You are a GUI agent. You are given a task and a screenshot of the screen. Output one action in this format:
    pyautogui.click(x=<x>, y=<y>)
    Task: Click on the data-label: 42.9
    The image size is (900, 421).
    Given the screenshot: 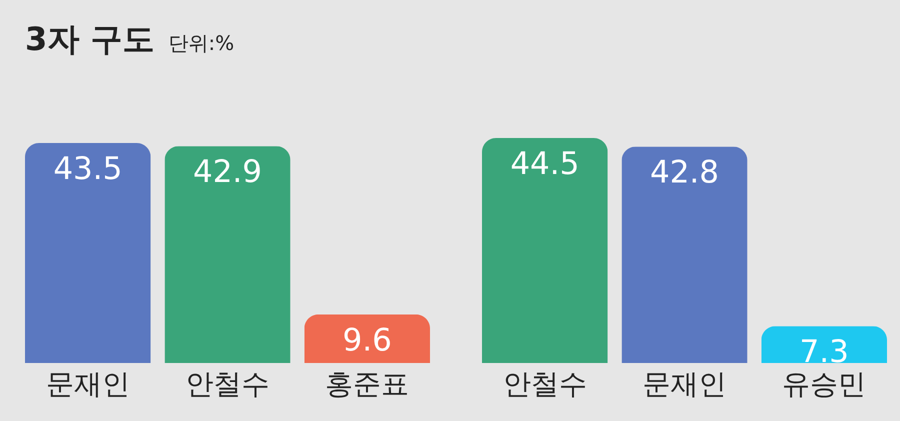 What is the action you would take?
    pyautogui.click(x=227, y=172)
    